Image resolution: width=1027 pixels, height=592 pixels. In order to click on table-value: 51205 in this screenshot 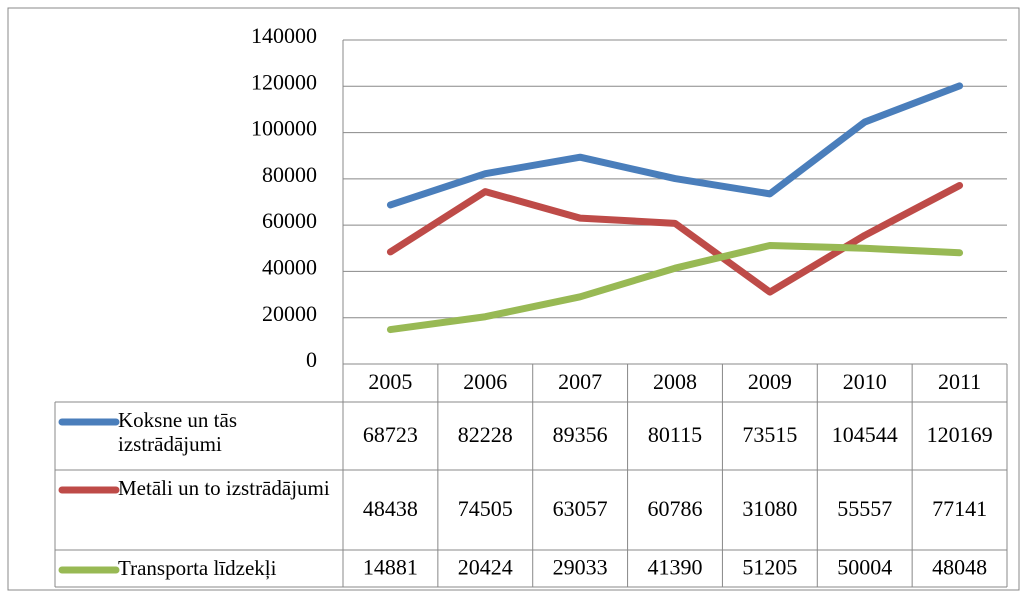, I will do `click(769, 567)`.